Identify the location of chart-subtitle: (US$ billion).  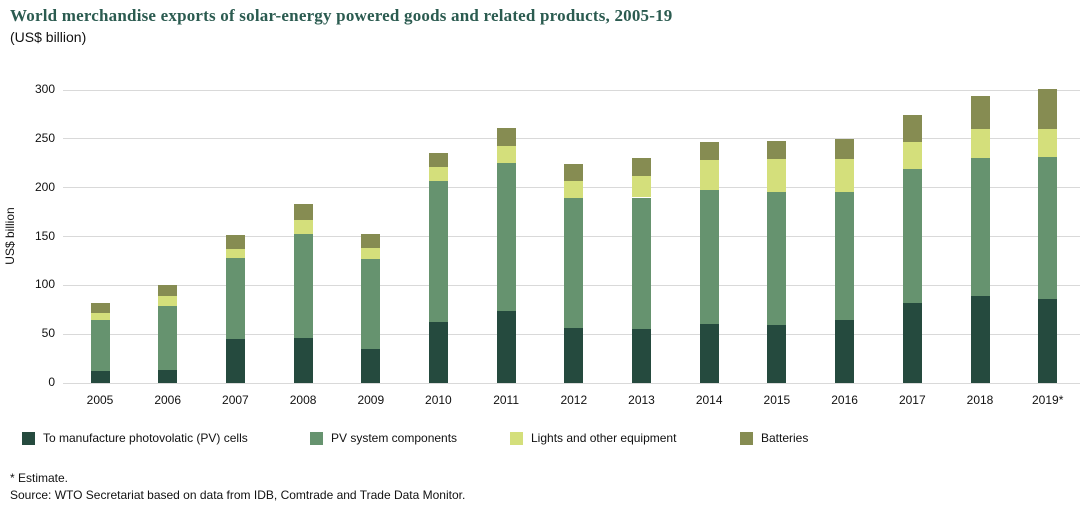
(48, 37).